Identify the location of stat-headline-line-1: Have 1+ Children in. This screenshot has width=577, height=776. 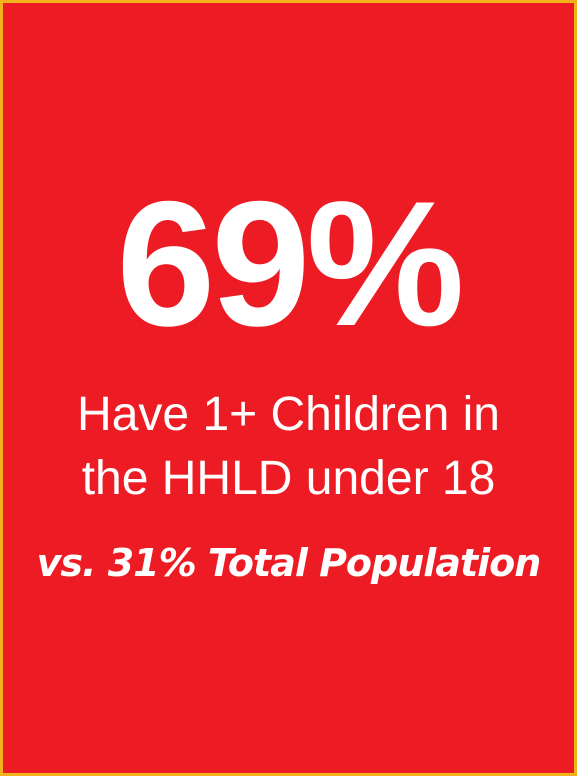
(288, 414).